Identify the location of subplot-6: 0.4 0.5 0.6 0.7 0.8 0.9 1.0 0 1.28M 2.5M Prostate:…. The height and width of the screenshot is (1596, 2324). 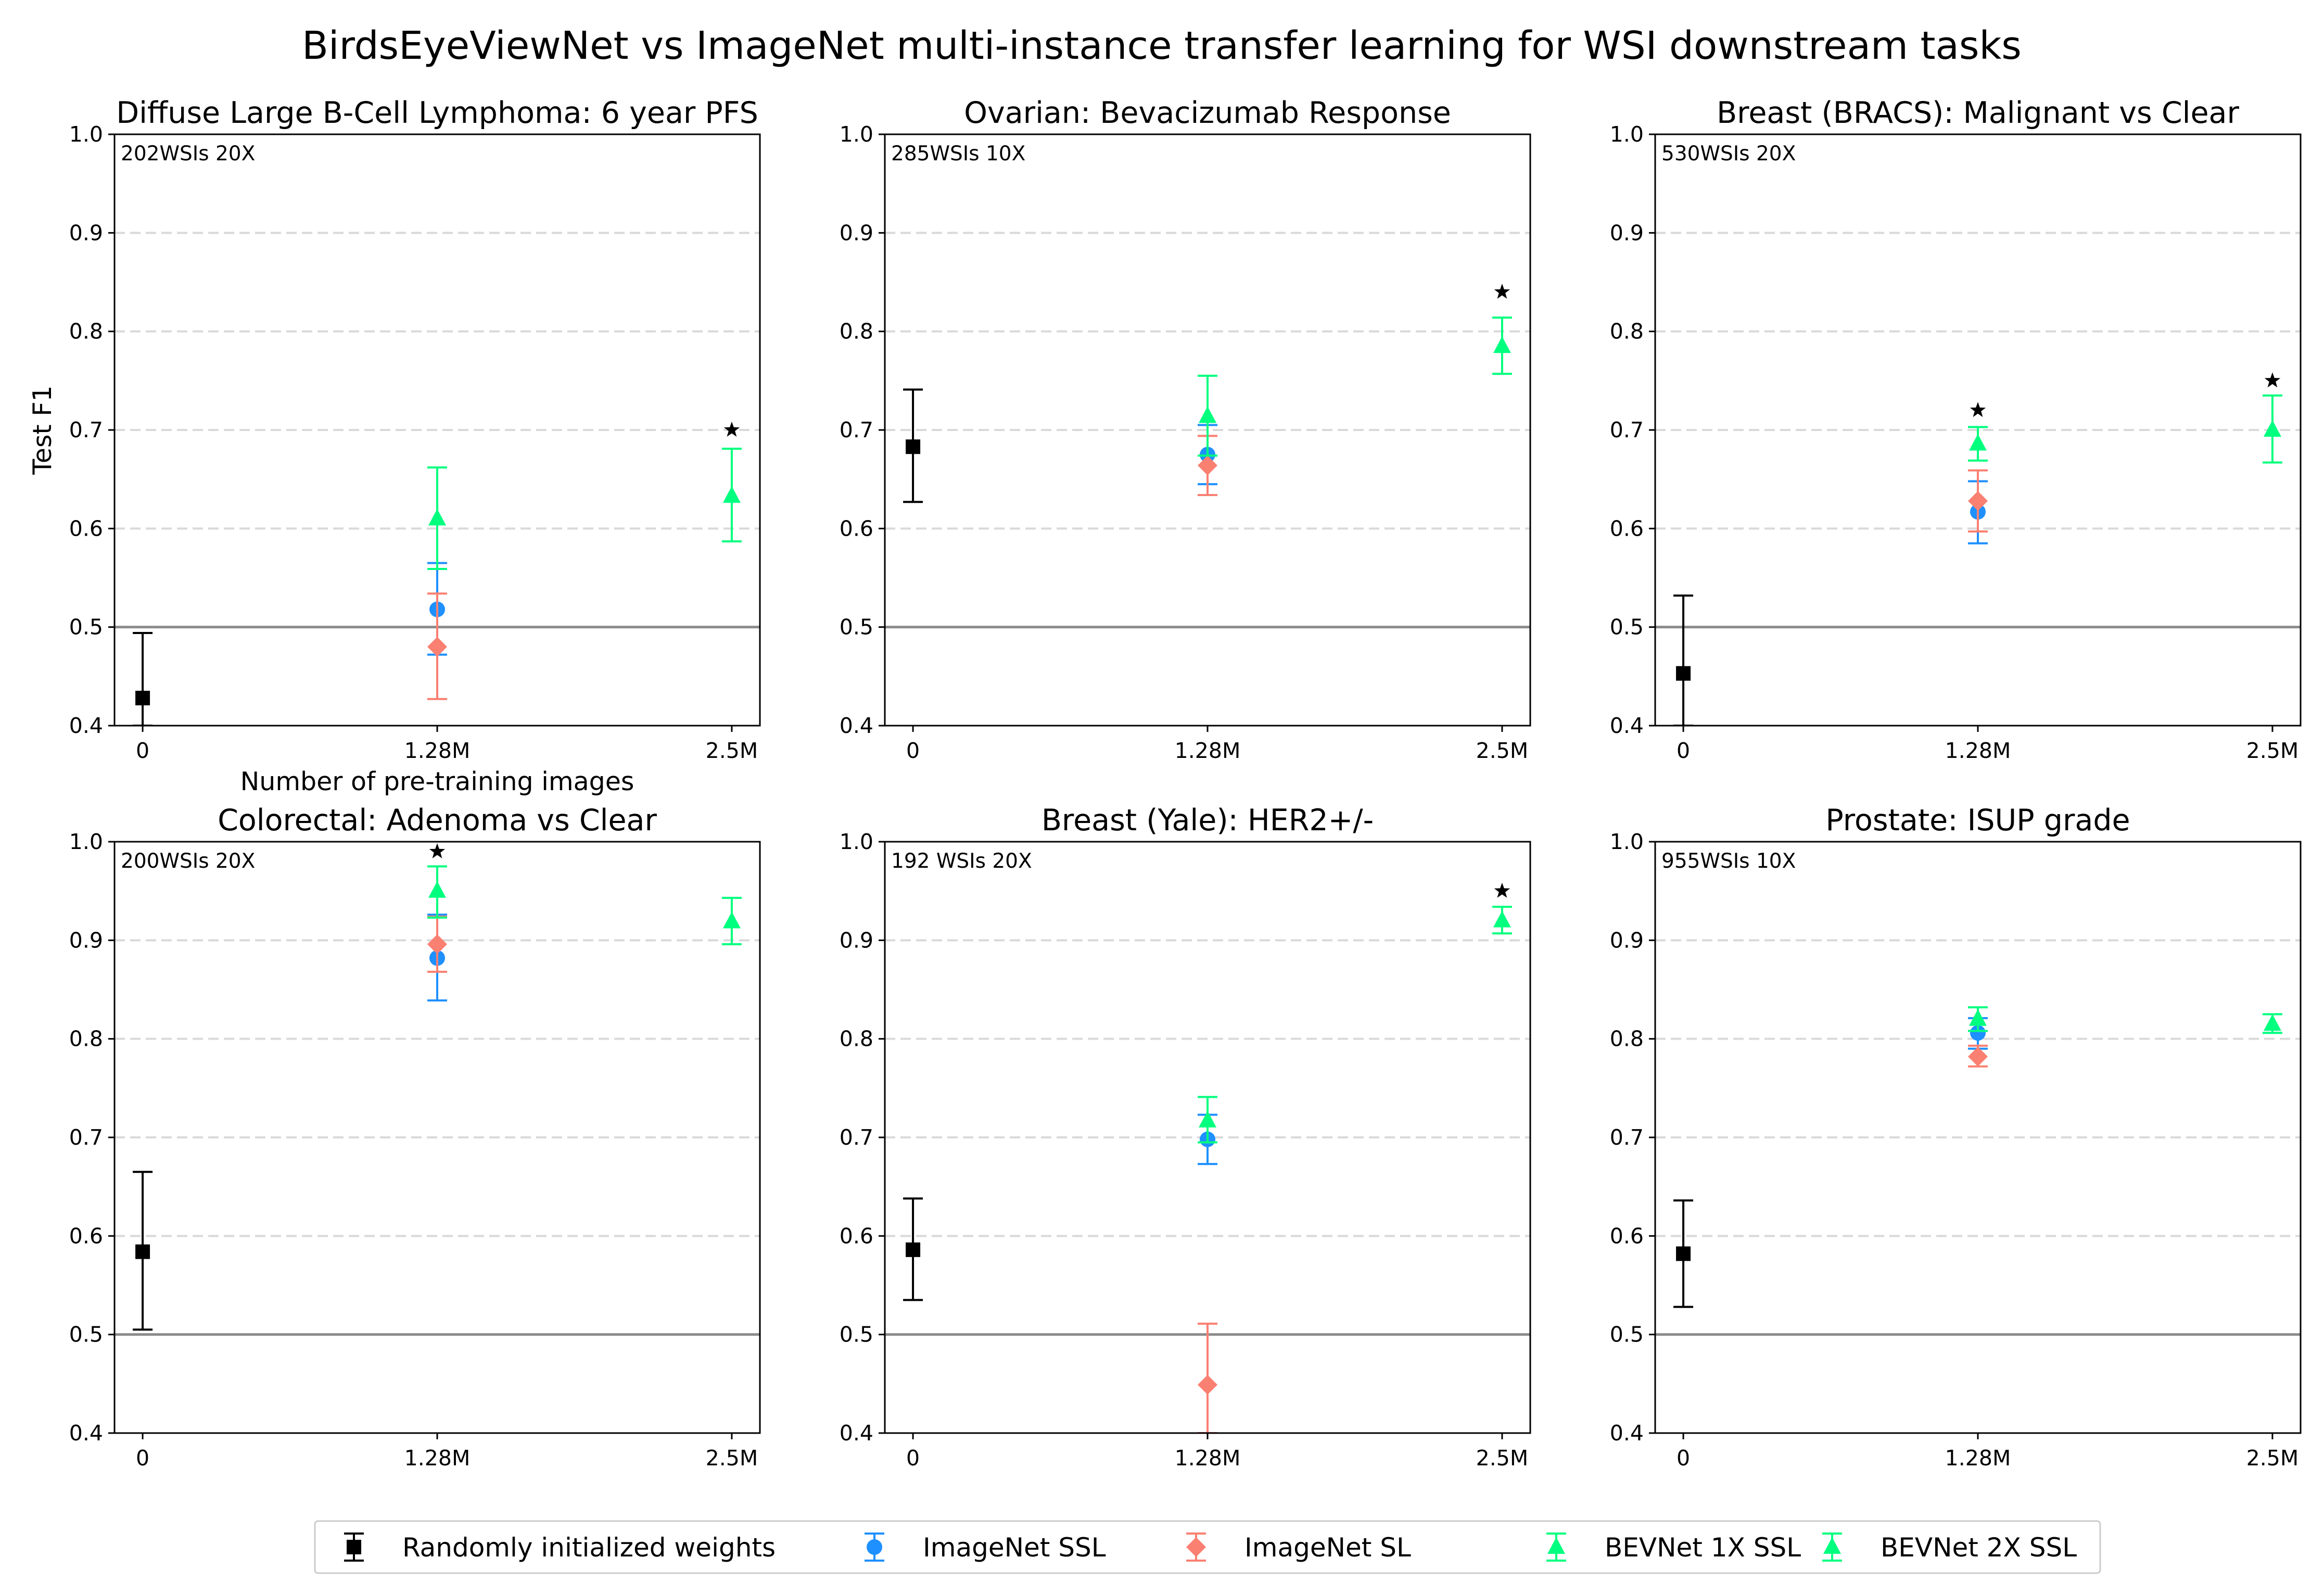
(1956, 1137).